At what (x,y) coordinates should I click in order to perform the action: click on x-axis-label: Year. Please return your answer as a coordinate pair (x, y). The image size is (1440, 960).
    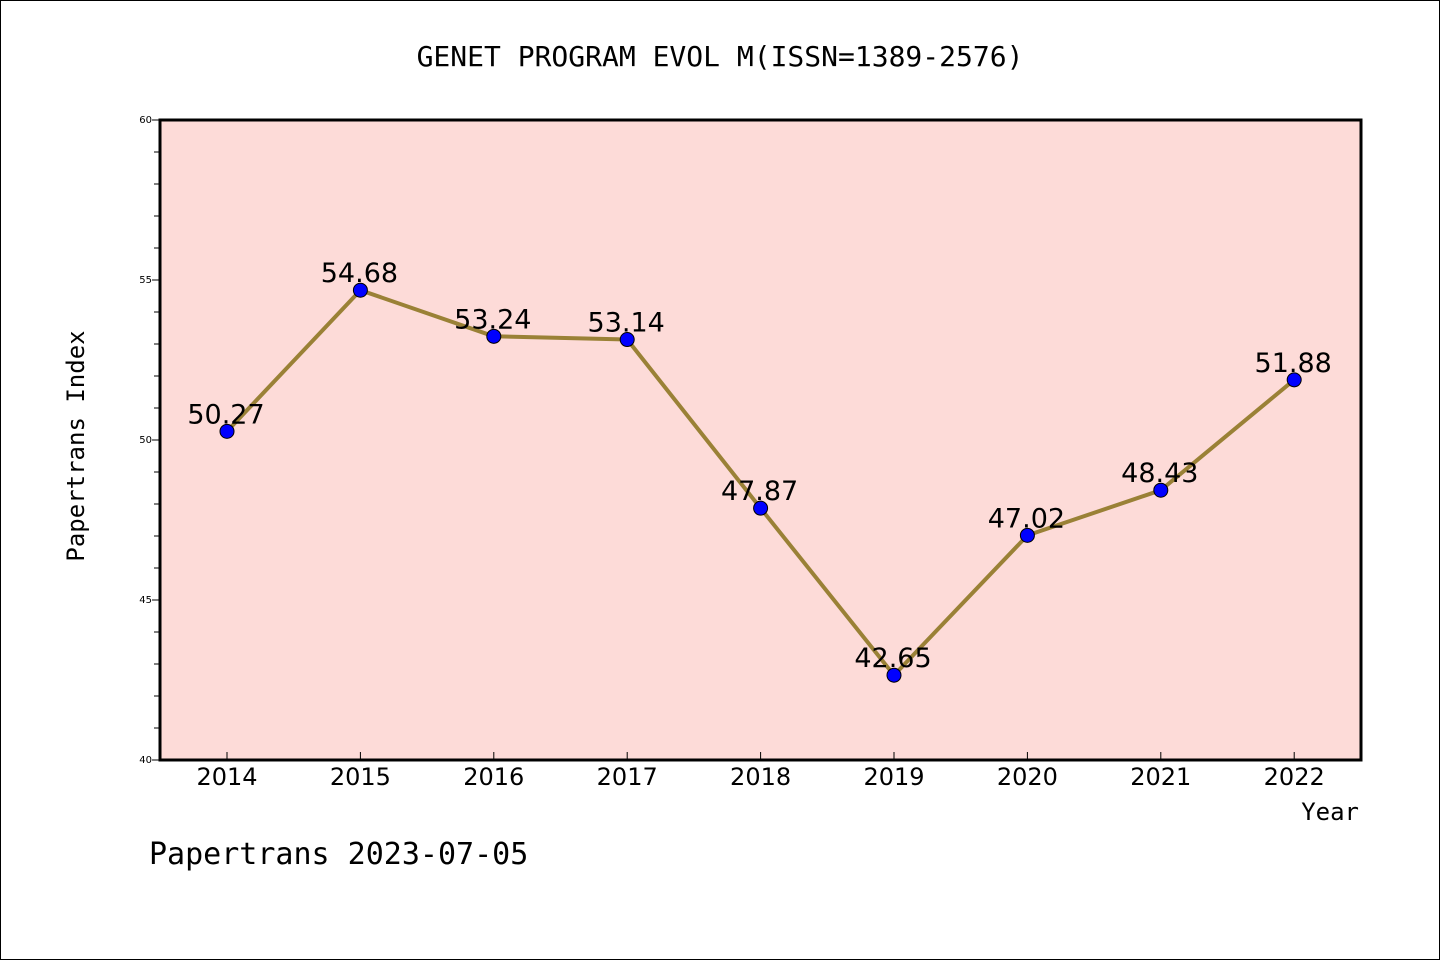
    Looking at the image, I should click on (1330, 812).